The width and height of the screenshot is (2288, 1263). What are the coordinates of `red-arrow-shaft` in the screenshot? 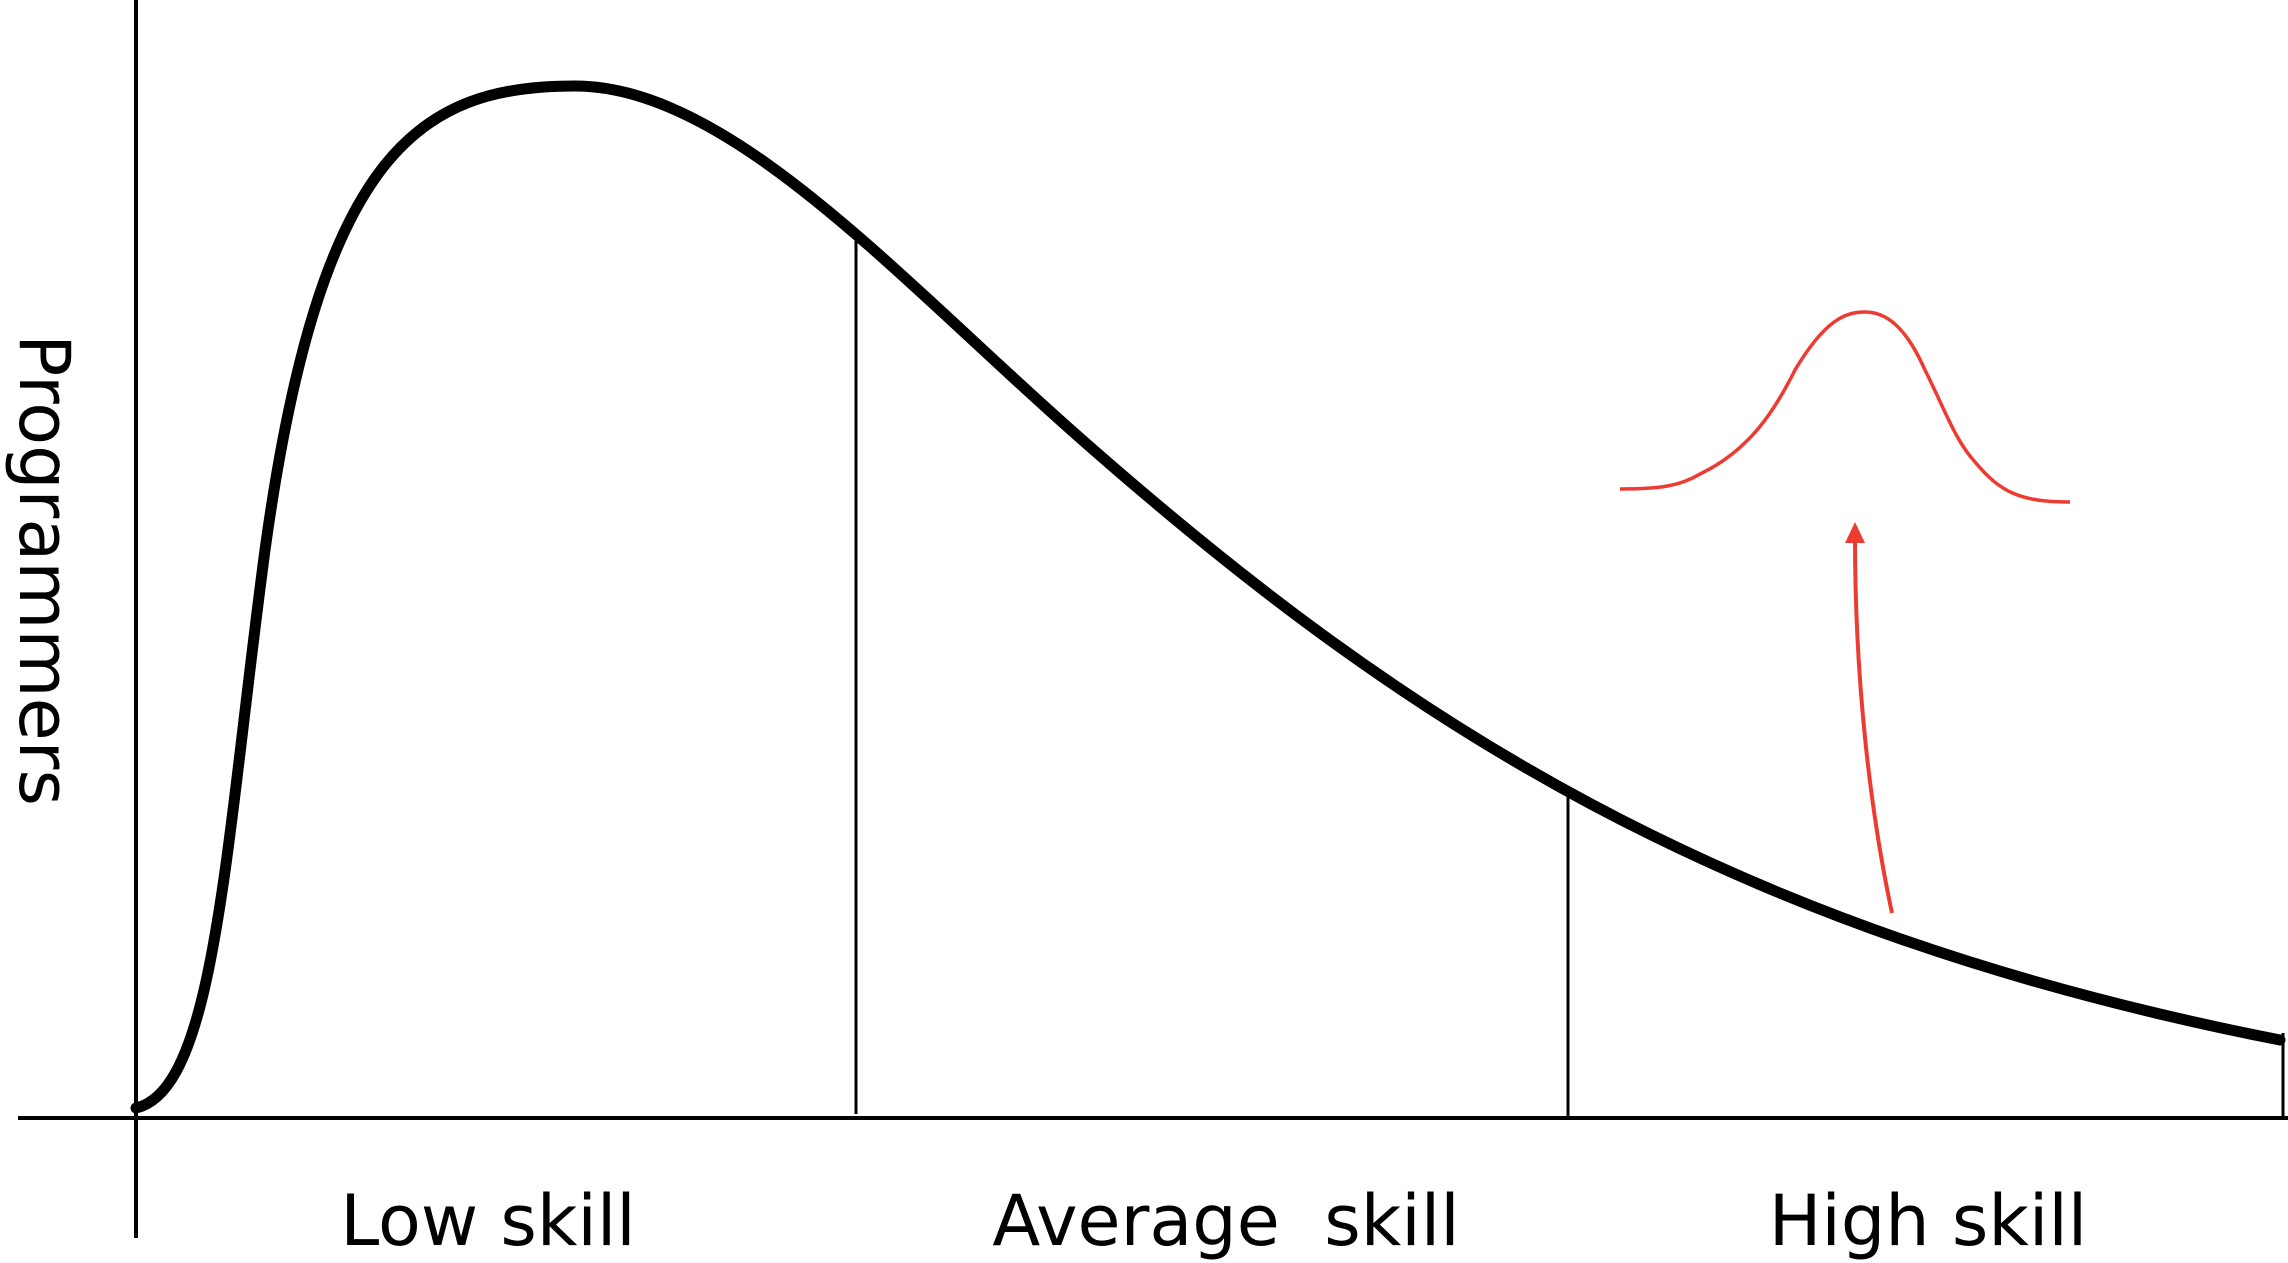 It's located at (1873, 725).